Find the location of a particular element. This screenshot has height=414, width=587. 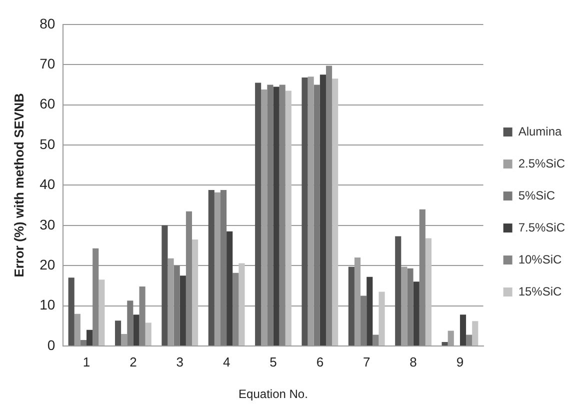

x-tick-label: 7 is located at coordinates (366, 362).